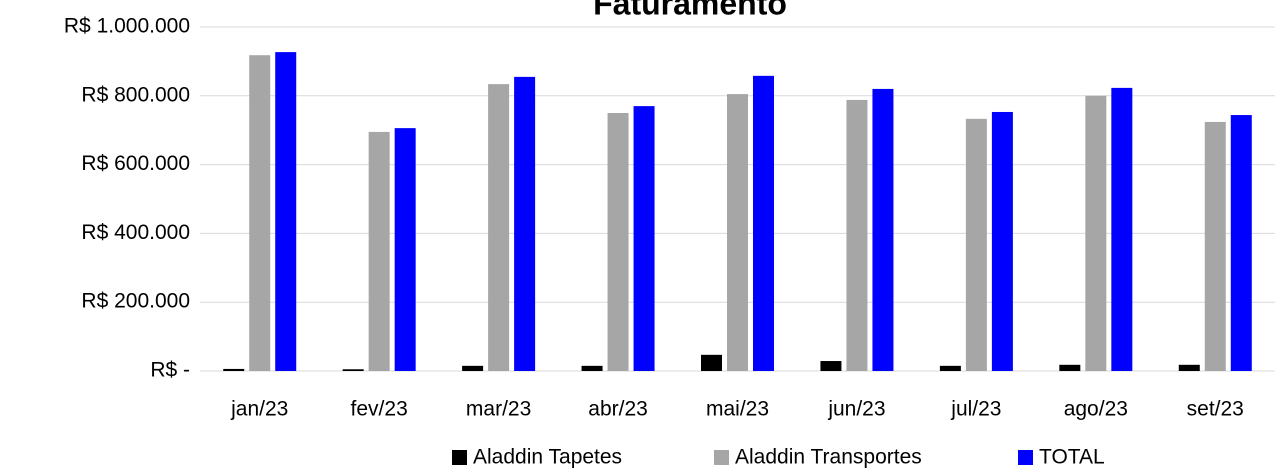  What do you see at coordinates (1215, 409) in the screenshot?
I see `x-tick-label: set/23` at bounding box center [1215, 409].